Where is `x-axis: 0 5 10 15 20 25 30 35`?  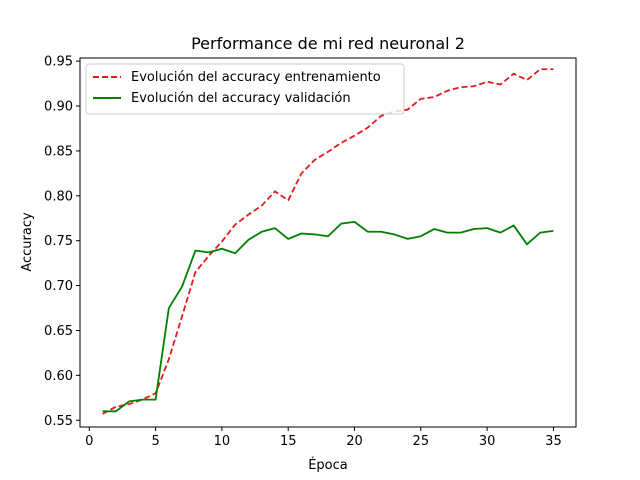 x-axis: 0 5 10 15 20 25 30 35 is located at coordinates (323, 438).